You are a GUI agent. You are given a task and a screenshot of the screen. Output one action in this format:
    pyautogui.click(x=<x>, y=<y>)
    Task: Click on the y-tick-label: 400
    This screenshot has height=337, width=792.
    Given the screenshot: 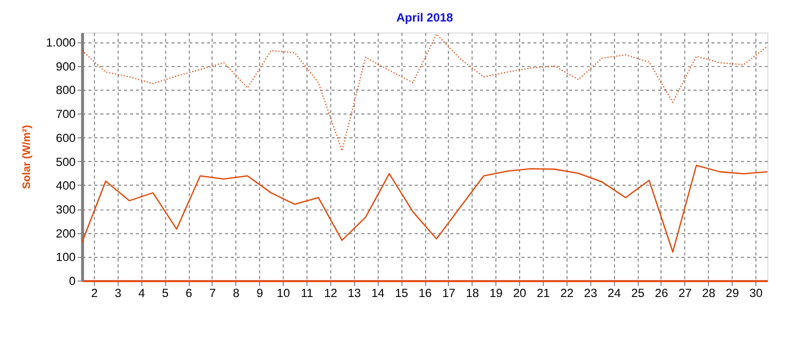 What is the action you would take?
    pyautogui.click(x=66, y=185)
    